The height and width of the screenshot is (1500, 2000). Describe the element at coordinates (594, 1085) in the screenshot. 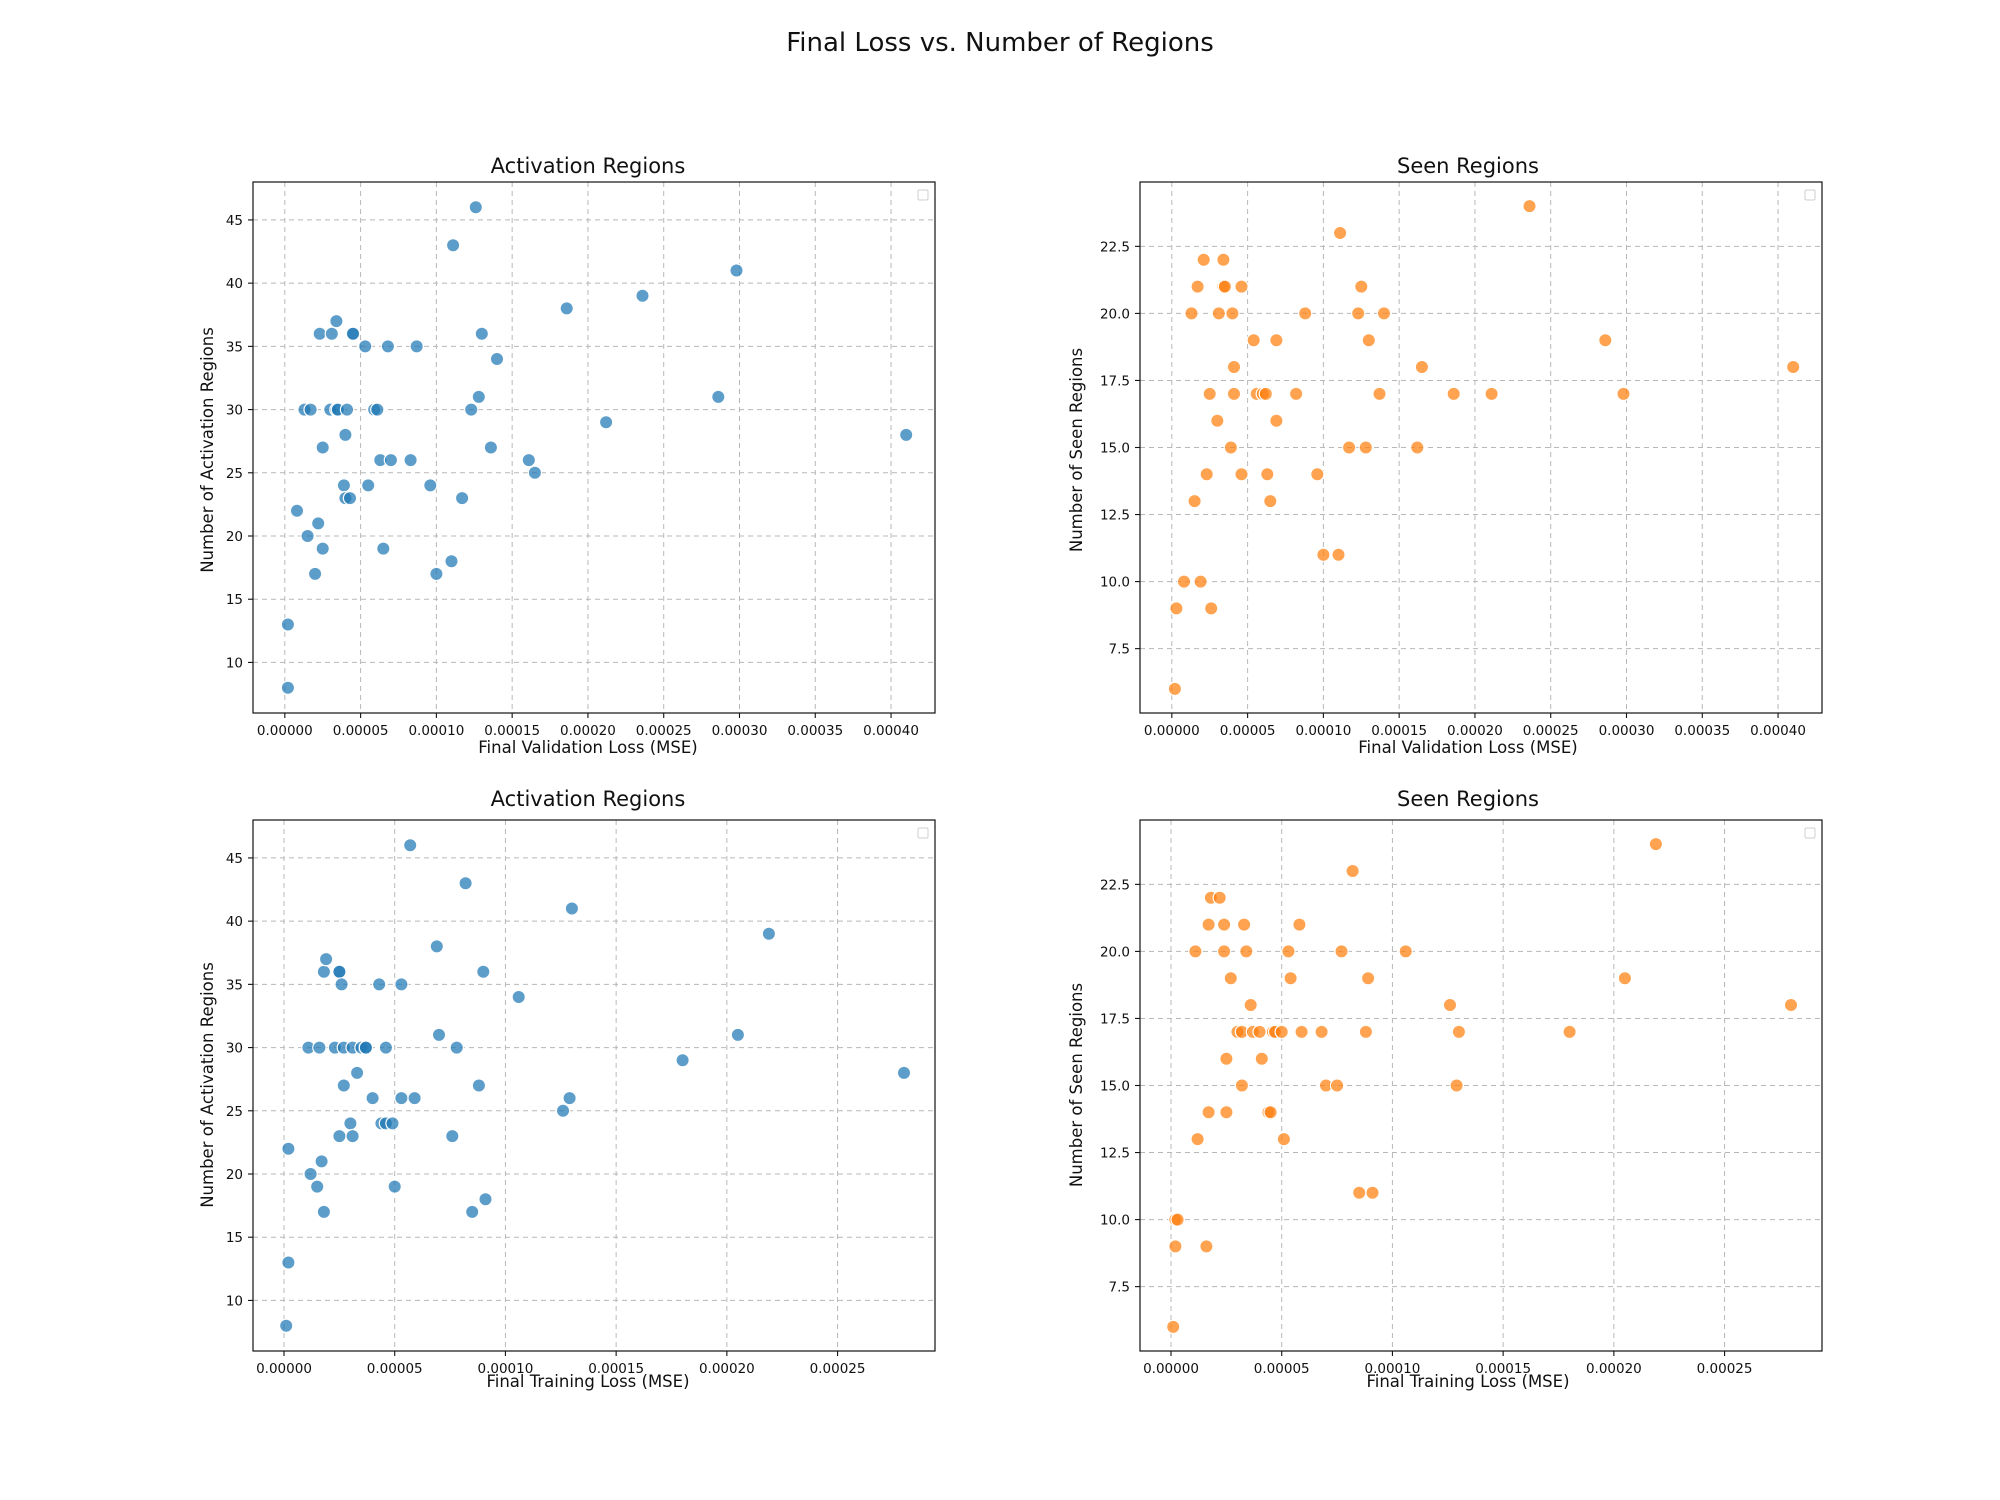

I see `plot-background` at that location.